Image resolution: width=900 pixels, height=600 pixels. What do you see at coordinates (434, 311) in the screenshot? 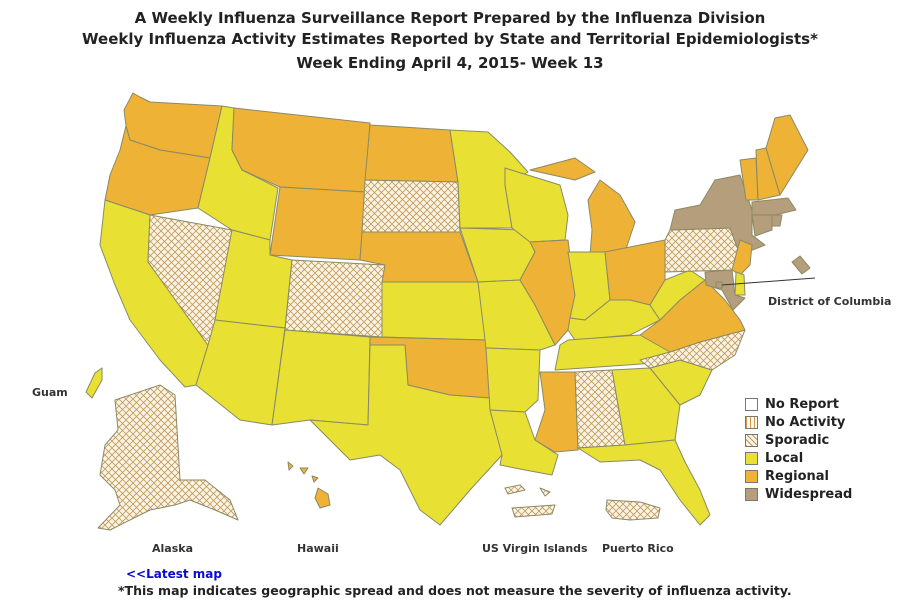
I see `state-ks` at bounding box center [434, 311].